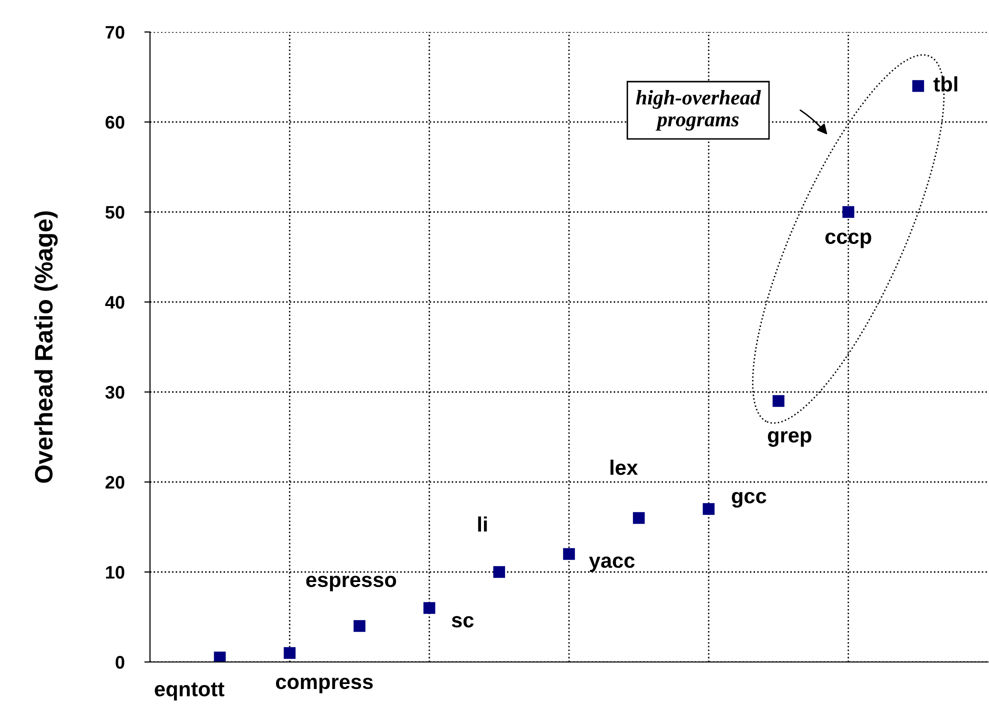 The image size is (989, 704). I want to click on y-tick-label: 10, so click(115, 572).